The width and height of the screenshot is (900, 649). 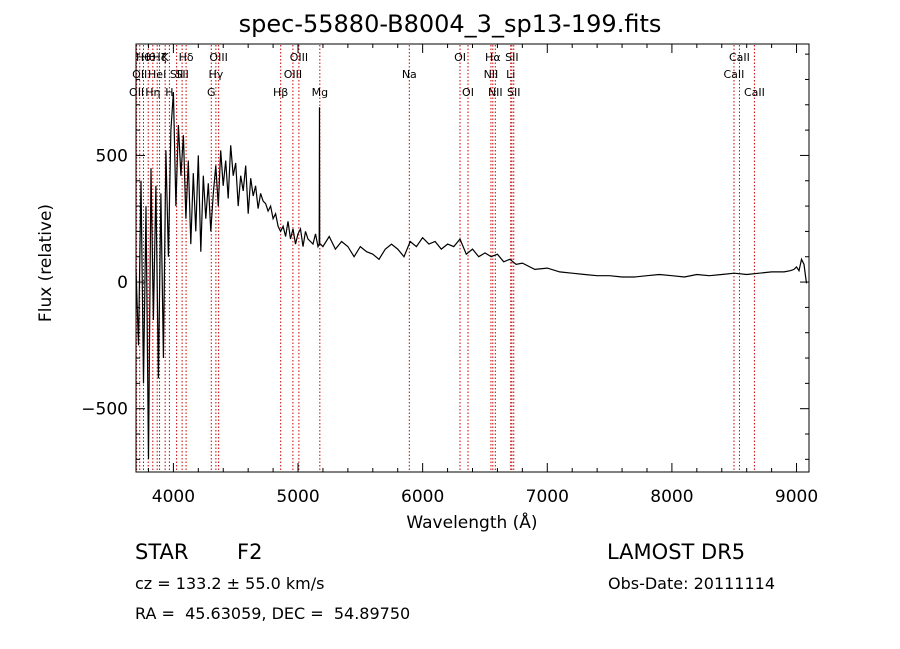 What do you see at coordinates (293, 74) in the screenshot?
I see `line-marker-label-16: OIII` at bounding box center [293, 74].